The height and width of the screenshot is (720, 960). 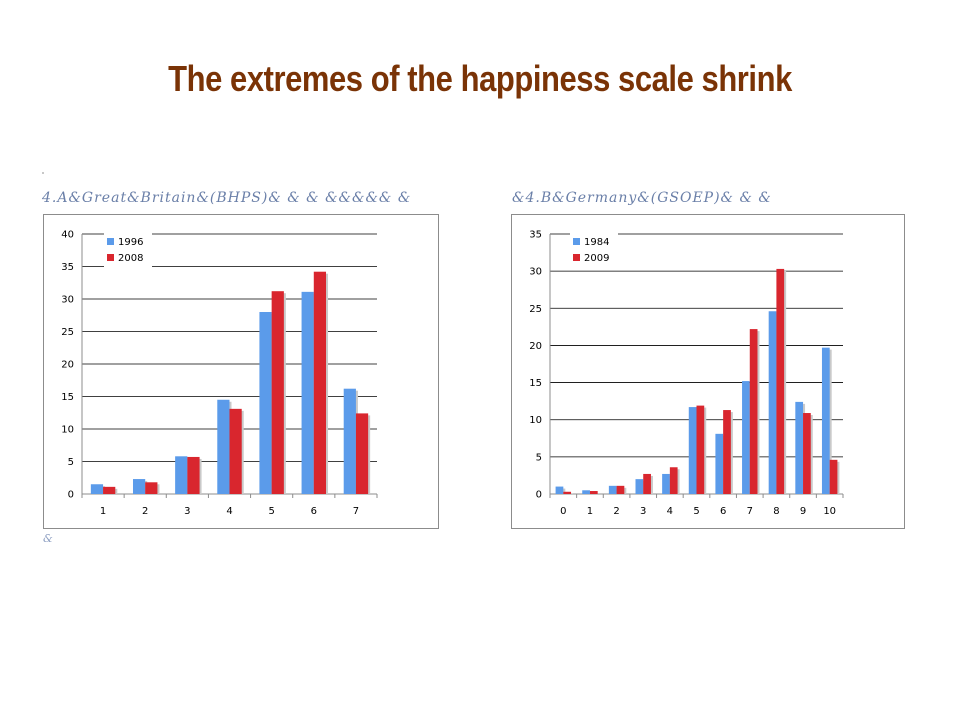 What do you see at coordinates (130, 242) in the screenshot?
I see `legend-label-1996: 1996` at bounding box center [130, 242].